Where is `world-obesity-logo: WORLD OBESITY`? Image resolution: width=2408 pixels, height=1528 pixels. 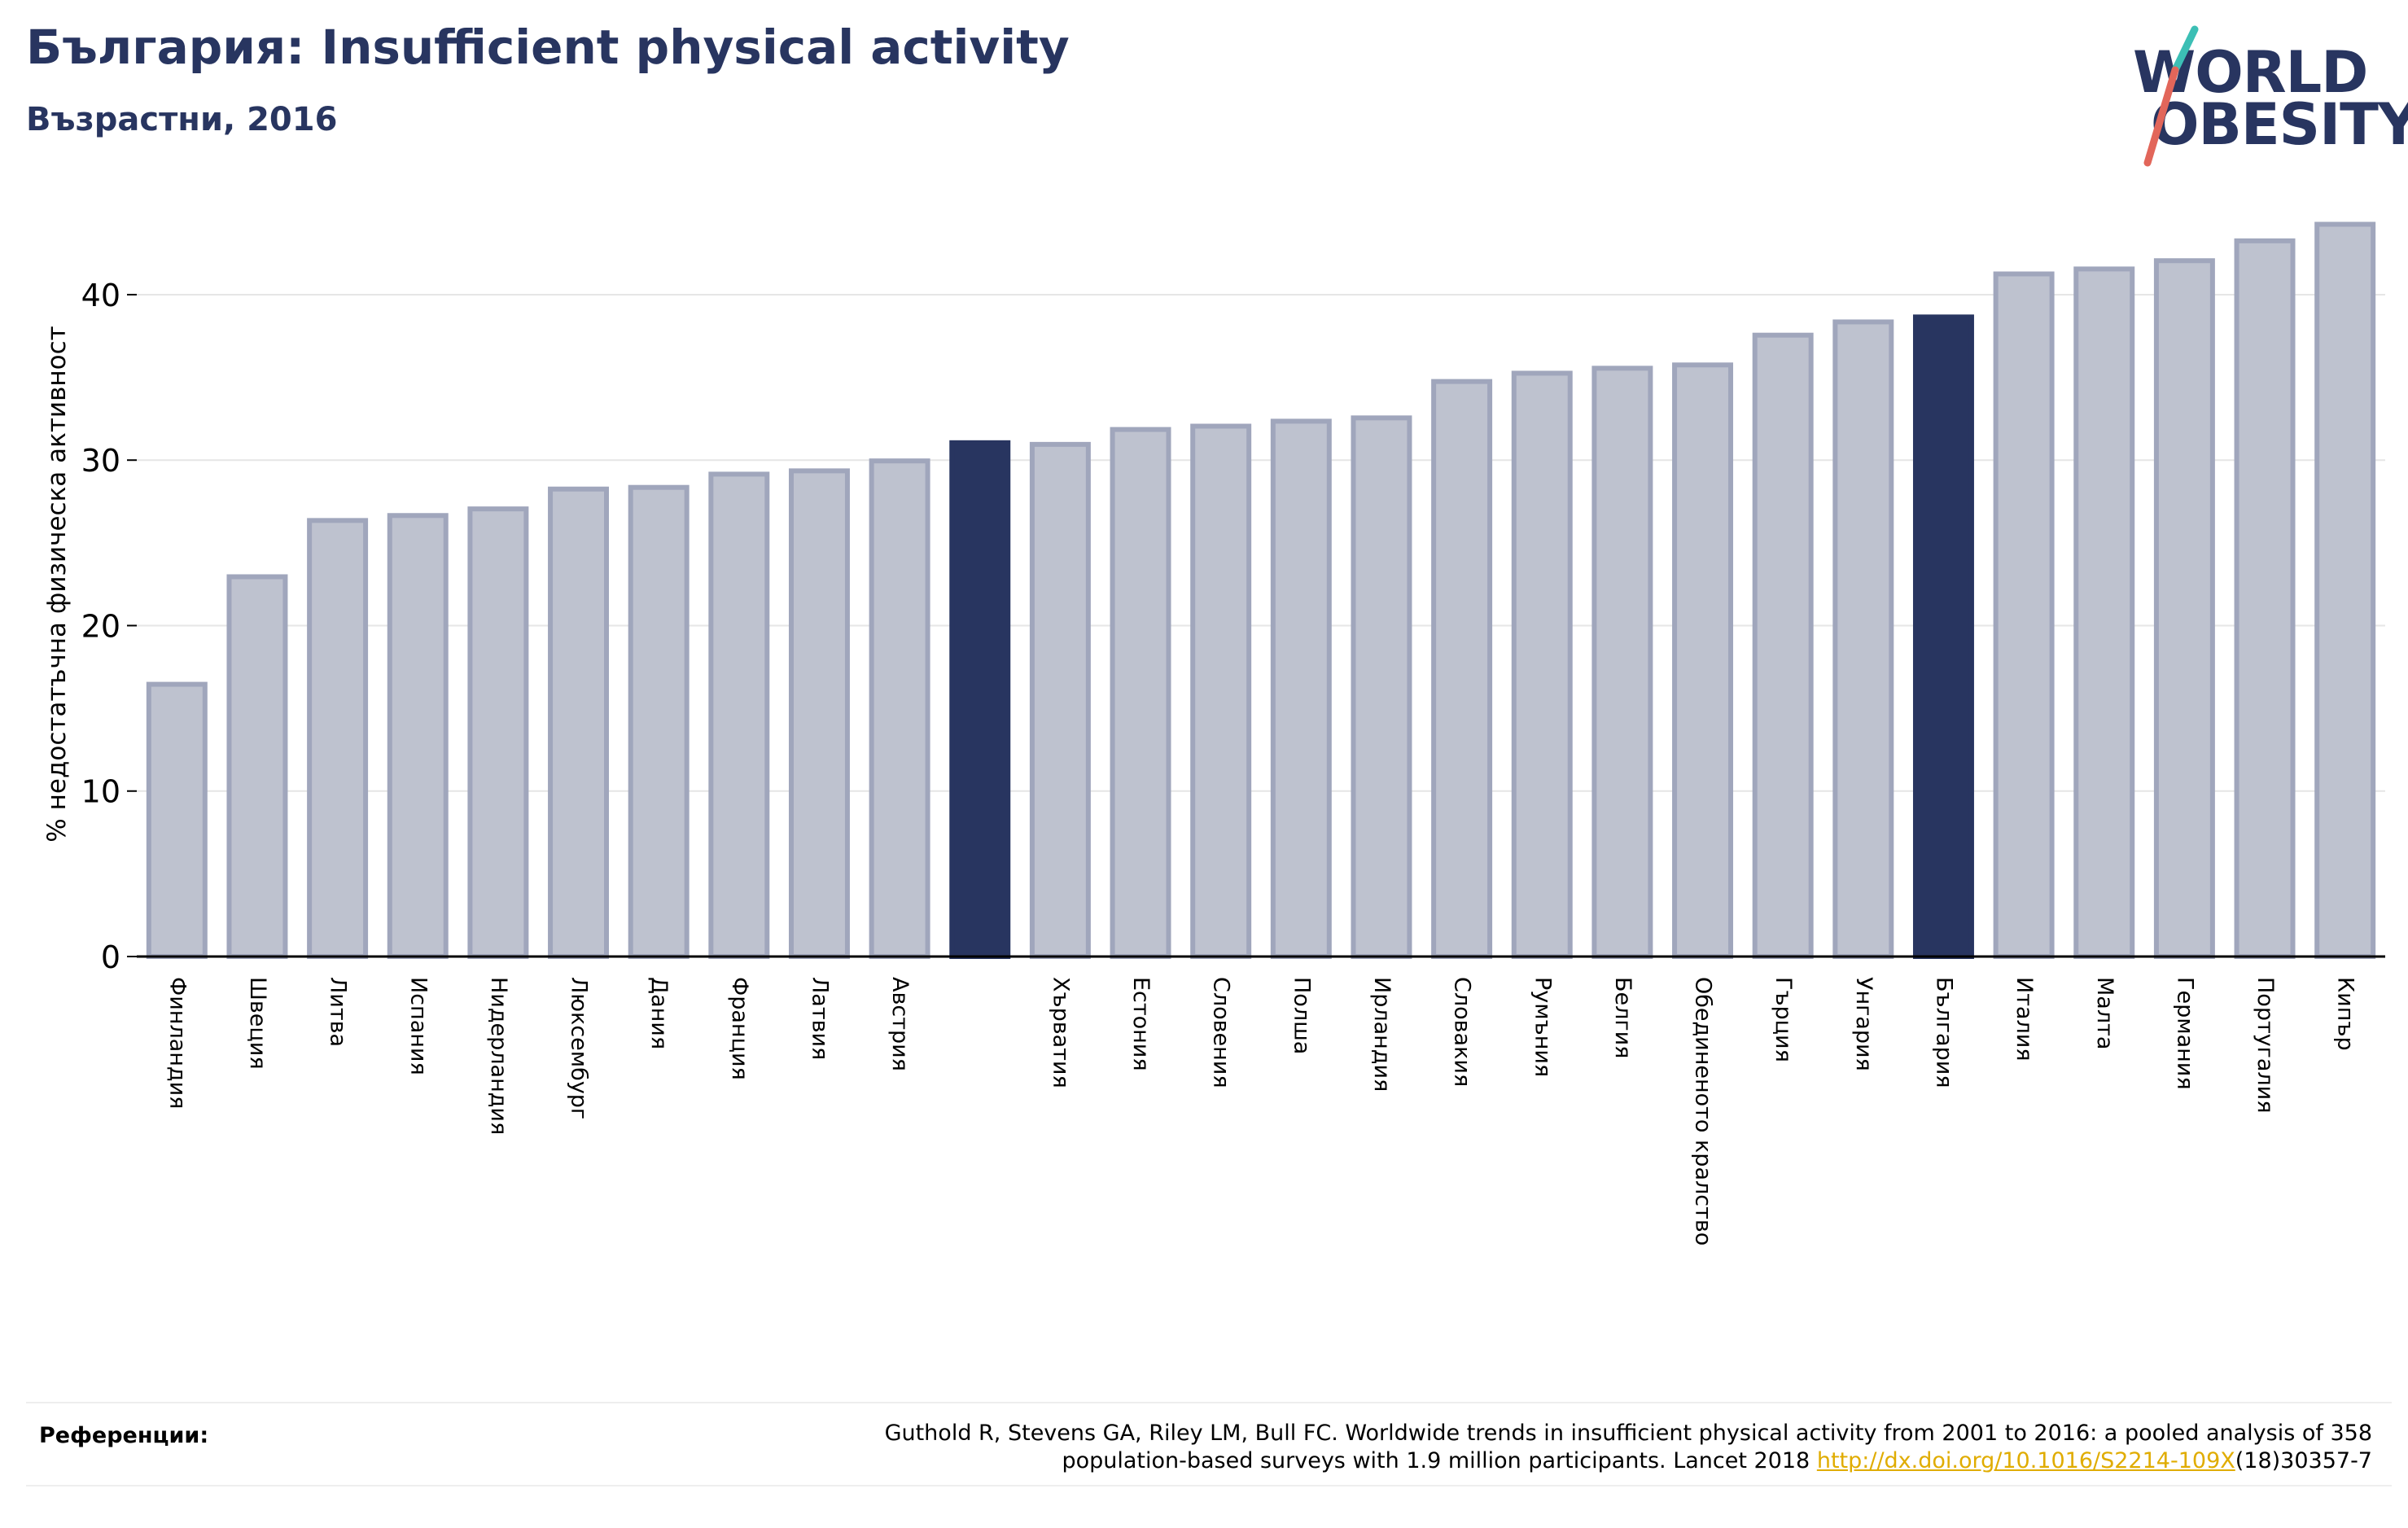 world-obesity-logo: WORLD OBESITY is located at coordinates (2262, 96).